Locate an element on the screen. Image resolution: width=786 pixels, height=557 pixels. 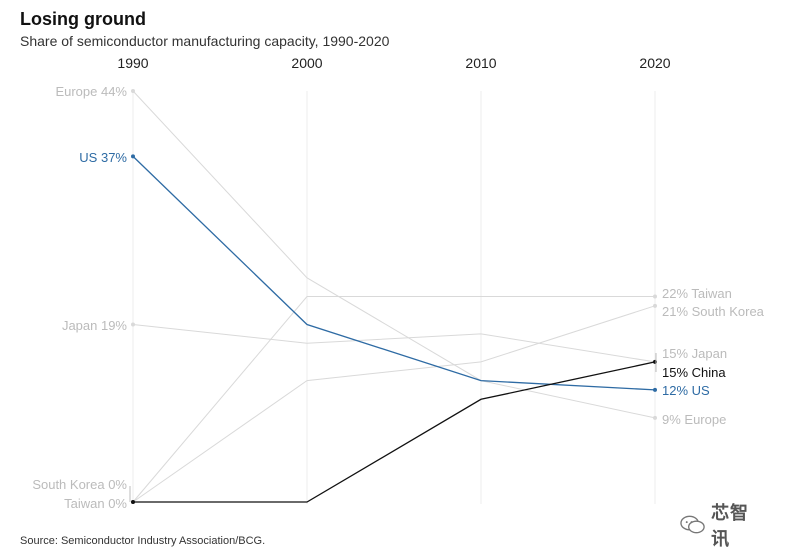
point-us-2020 is located at coordinates (655, 389).